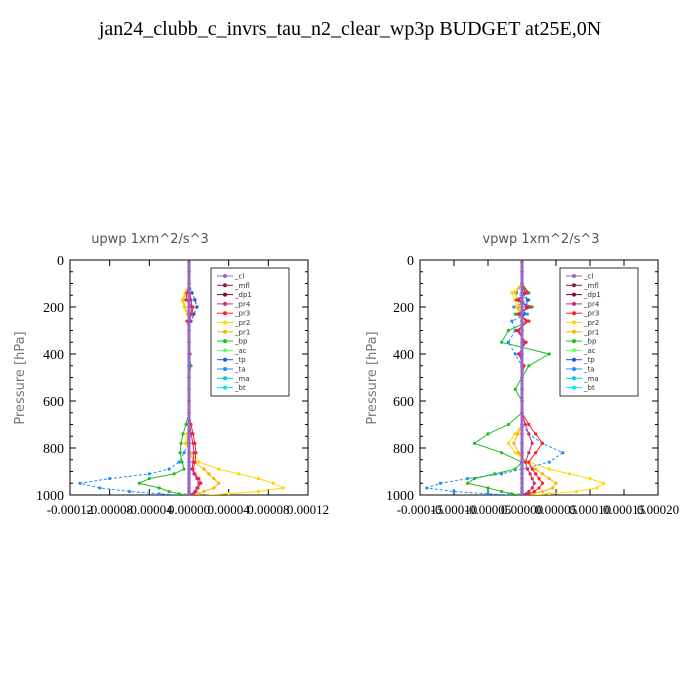 This screenshot has width=700, height=700. Describe the element at coordinates (242, 286) in the screenshot. I see `legend-entry: _mfl` at that location.